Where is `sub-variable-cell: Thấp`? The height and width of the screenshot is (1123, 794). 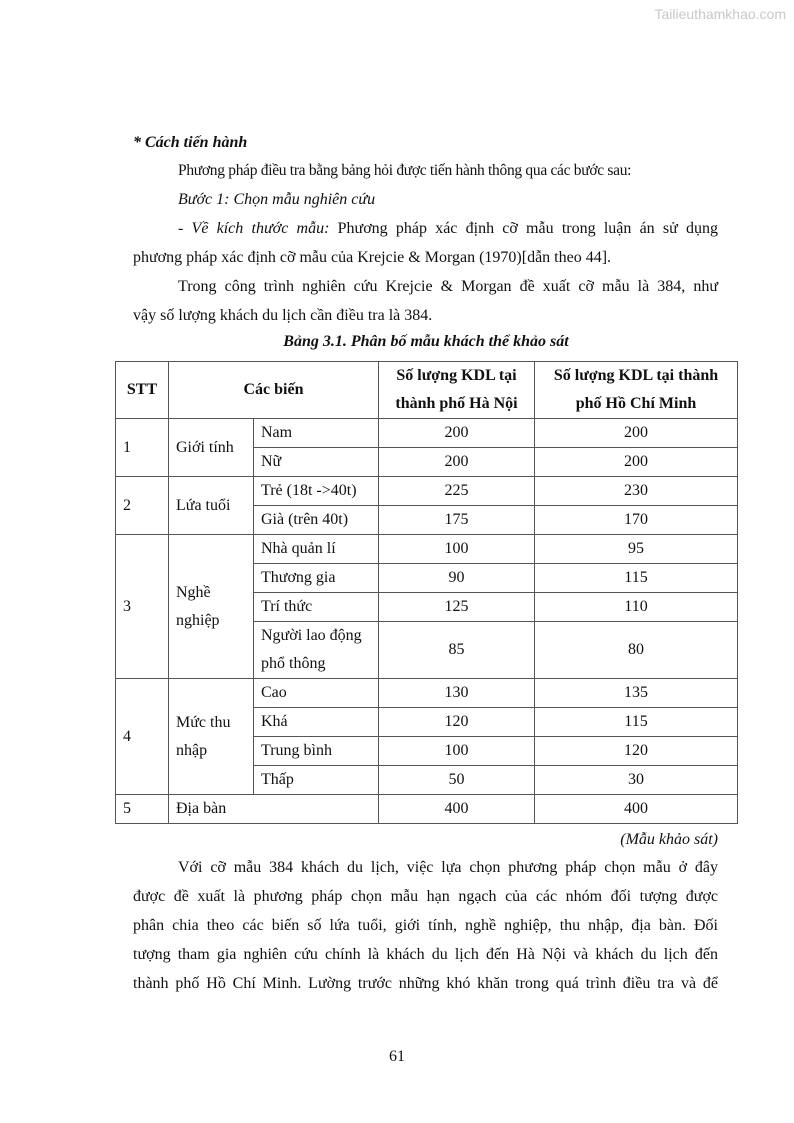 sub-variable-cell: Thấp is located at coordinates (316, 780).